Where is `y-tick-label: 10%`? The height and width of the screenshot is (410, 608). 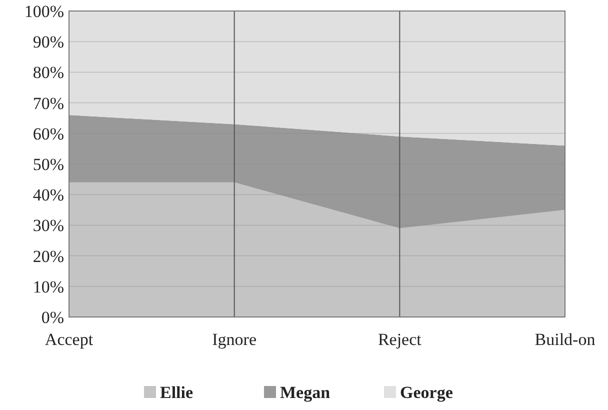
y-tick-label: 10% is located at coordinates (48, 286).